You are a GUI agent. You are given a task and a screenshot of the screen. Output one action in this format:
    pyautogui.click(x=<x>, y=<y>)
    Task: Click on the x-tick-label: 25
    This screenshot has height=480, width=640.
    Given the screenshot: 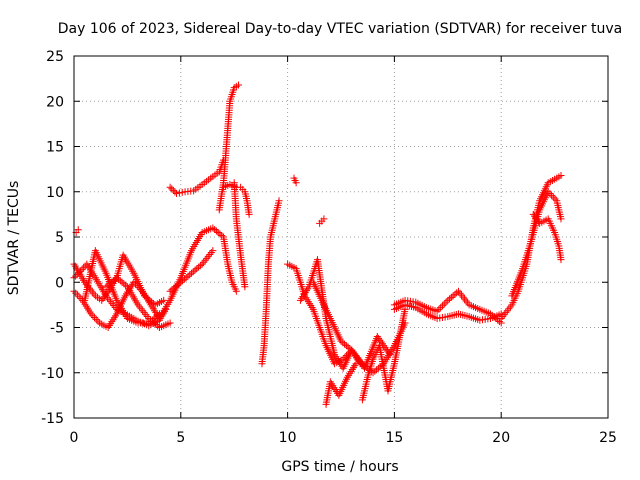 What is the action you would take?
    pyautogui.click(x=608, y=438)
    